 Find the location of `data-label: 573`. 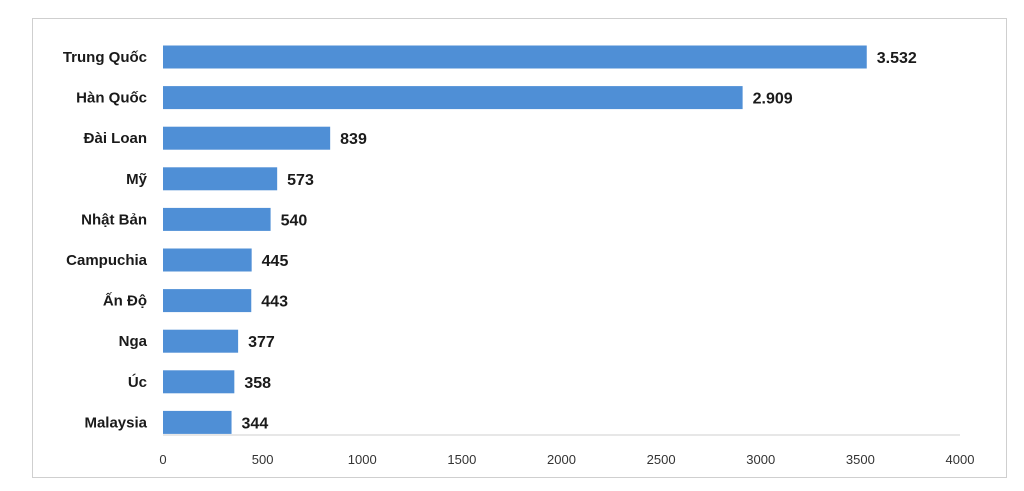

data-label: 573 is located at coordinates (300, 180).